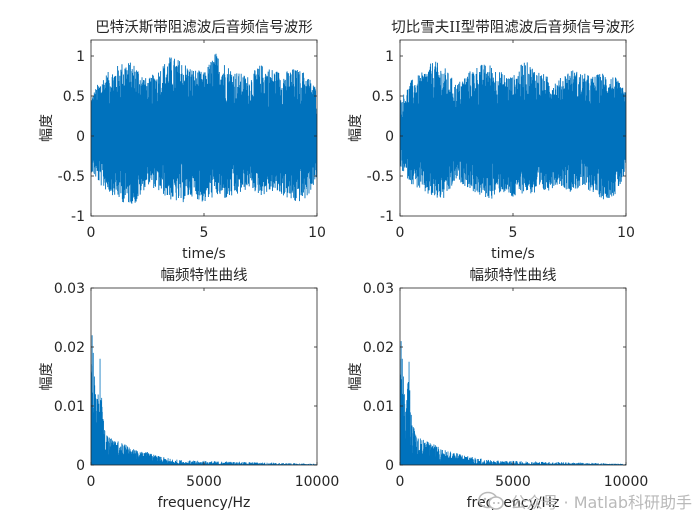  Describe the element at coordinates (204, 27) in the screenshot. I see `chart-title: 巴特沃斯带阻滤波后音频信号波形` at that location.